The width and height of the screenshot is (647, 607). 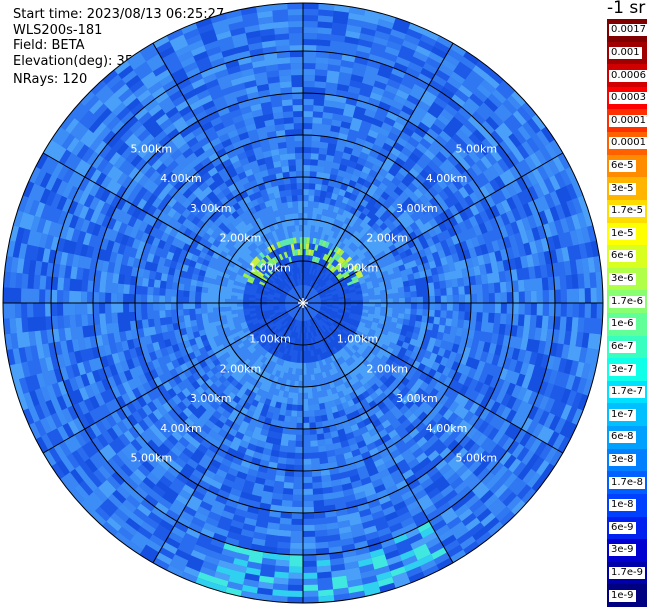 I want to click on legend-label: 3e-8, so click(x=622, y=460).